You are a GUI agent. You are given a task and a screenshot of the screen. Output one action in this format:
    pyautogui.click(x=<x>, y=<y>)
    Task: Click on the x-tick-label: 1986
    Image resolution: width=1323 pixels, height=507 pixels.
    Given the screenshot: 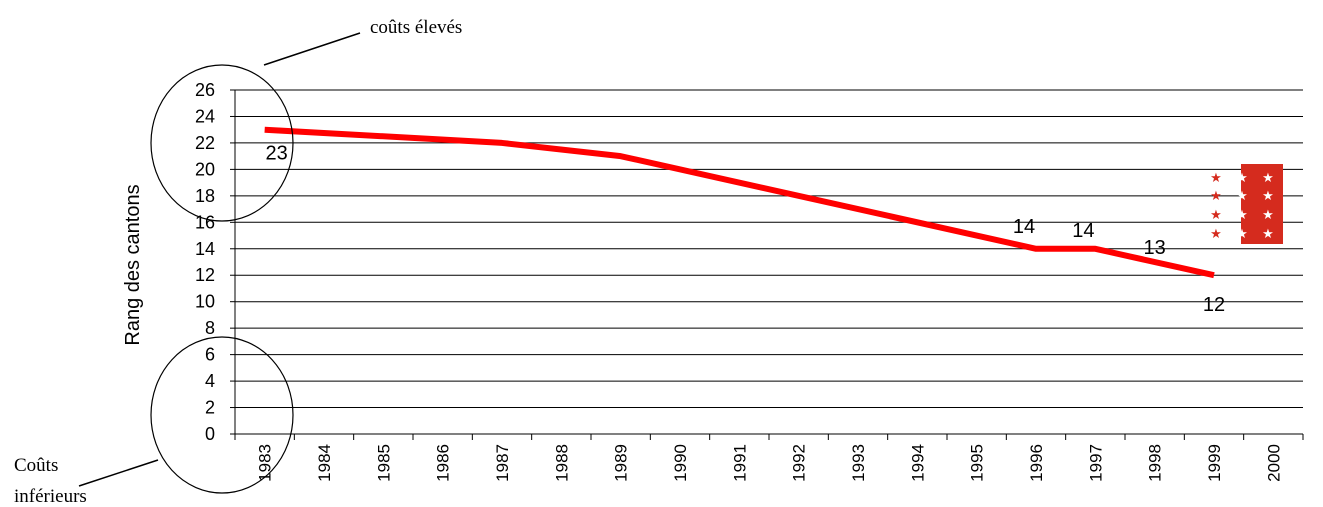 What is the action you would take?
    pyautogui.click(x=443, y=463)
    